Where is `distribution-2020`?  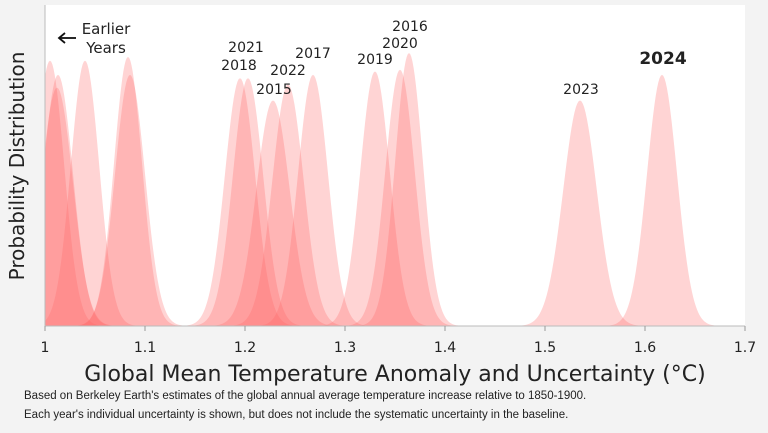
distribution-2020 is located at coordinates (400, 197).